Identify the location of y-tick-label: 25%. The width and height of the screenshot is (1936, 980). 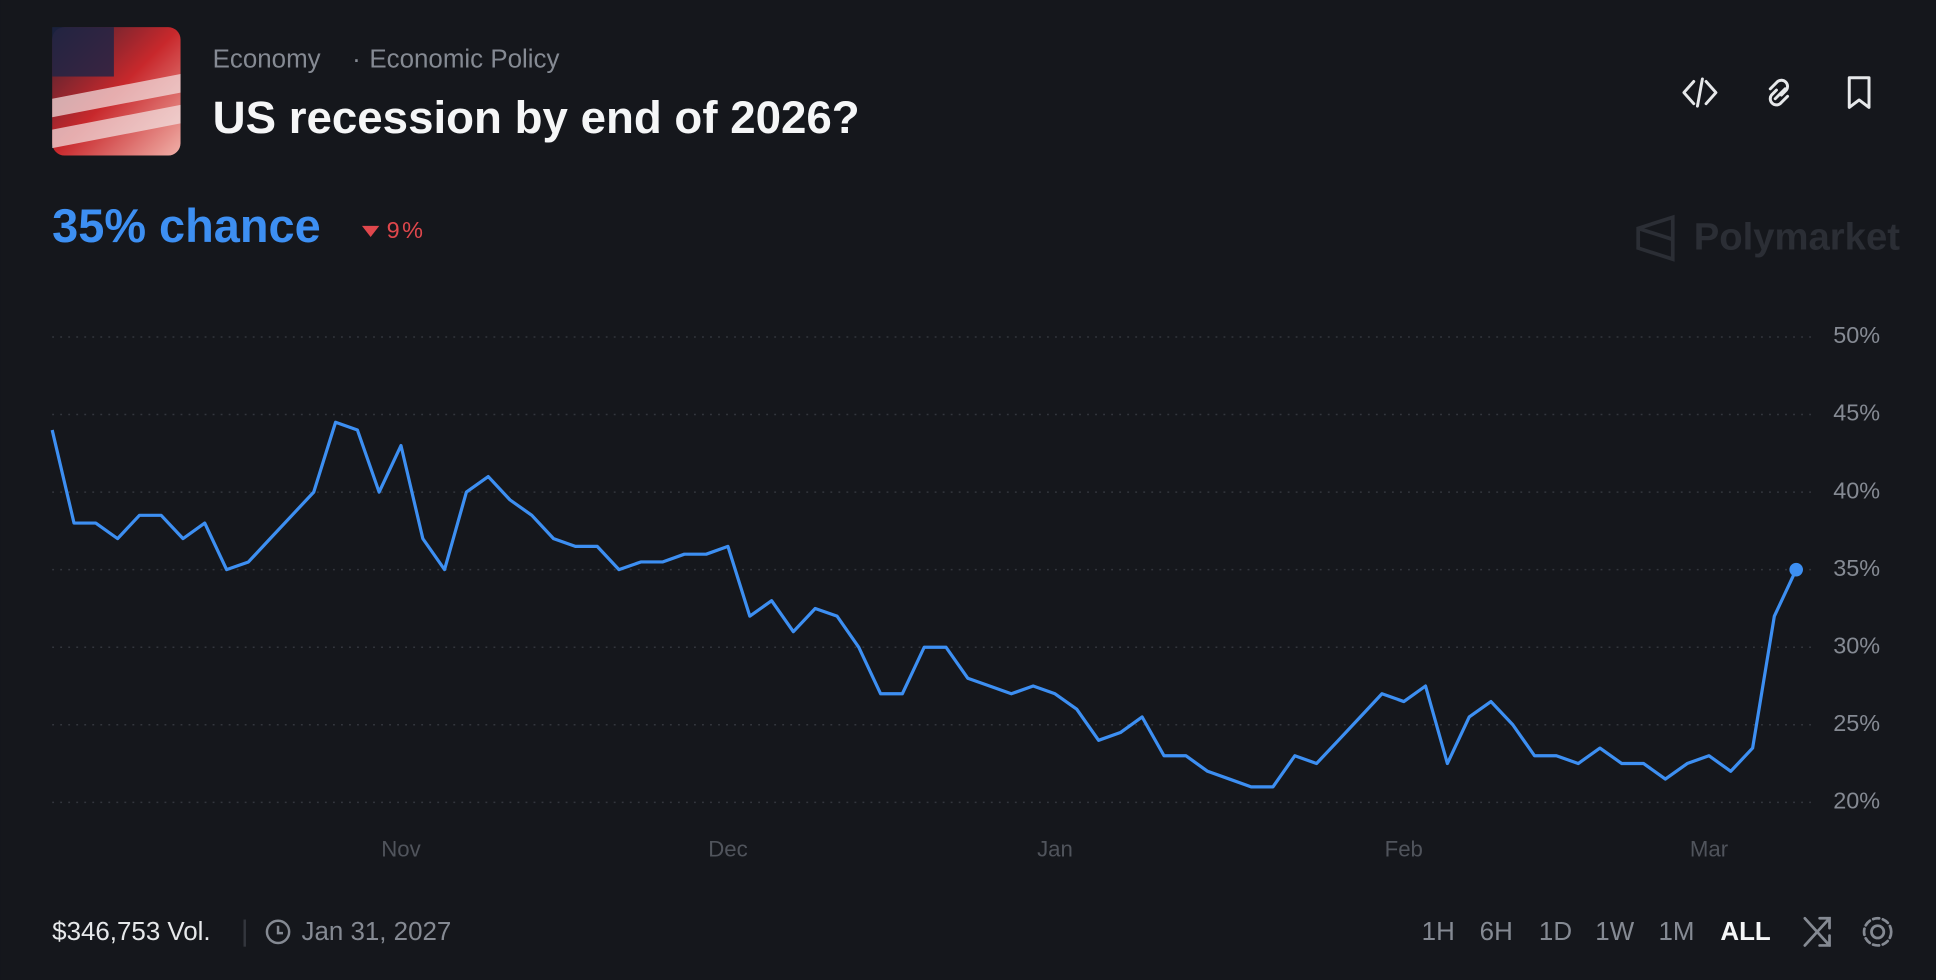
(1856, 723).